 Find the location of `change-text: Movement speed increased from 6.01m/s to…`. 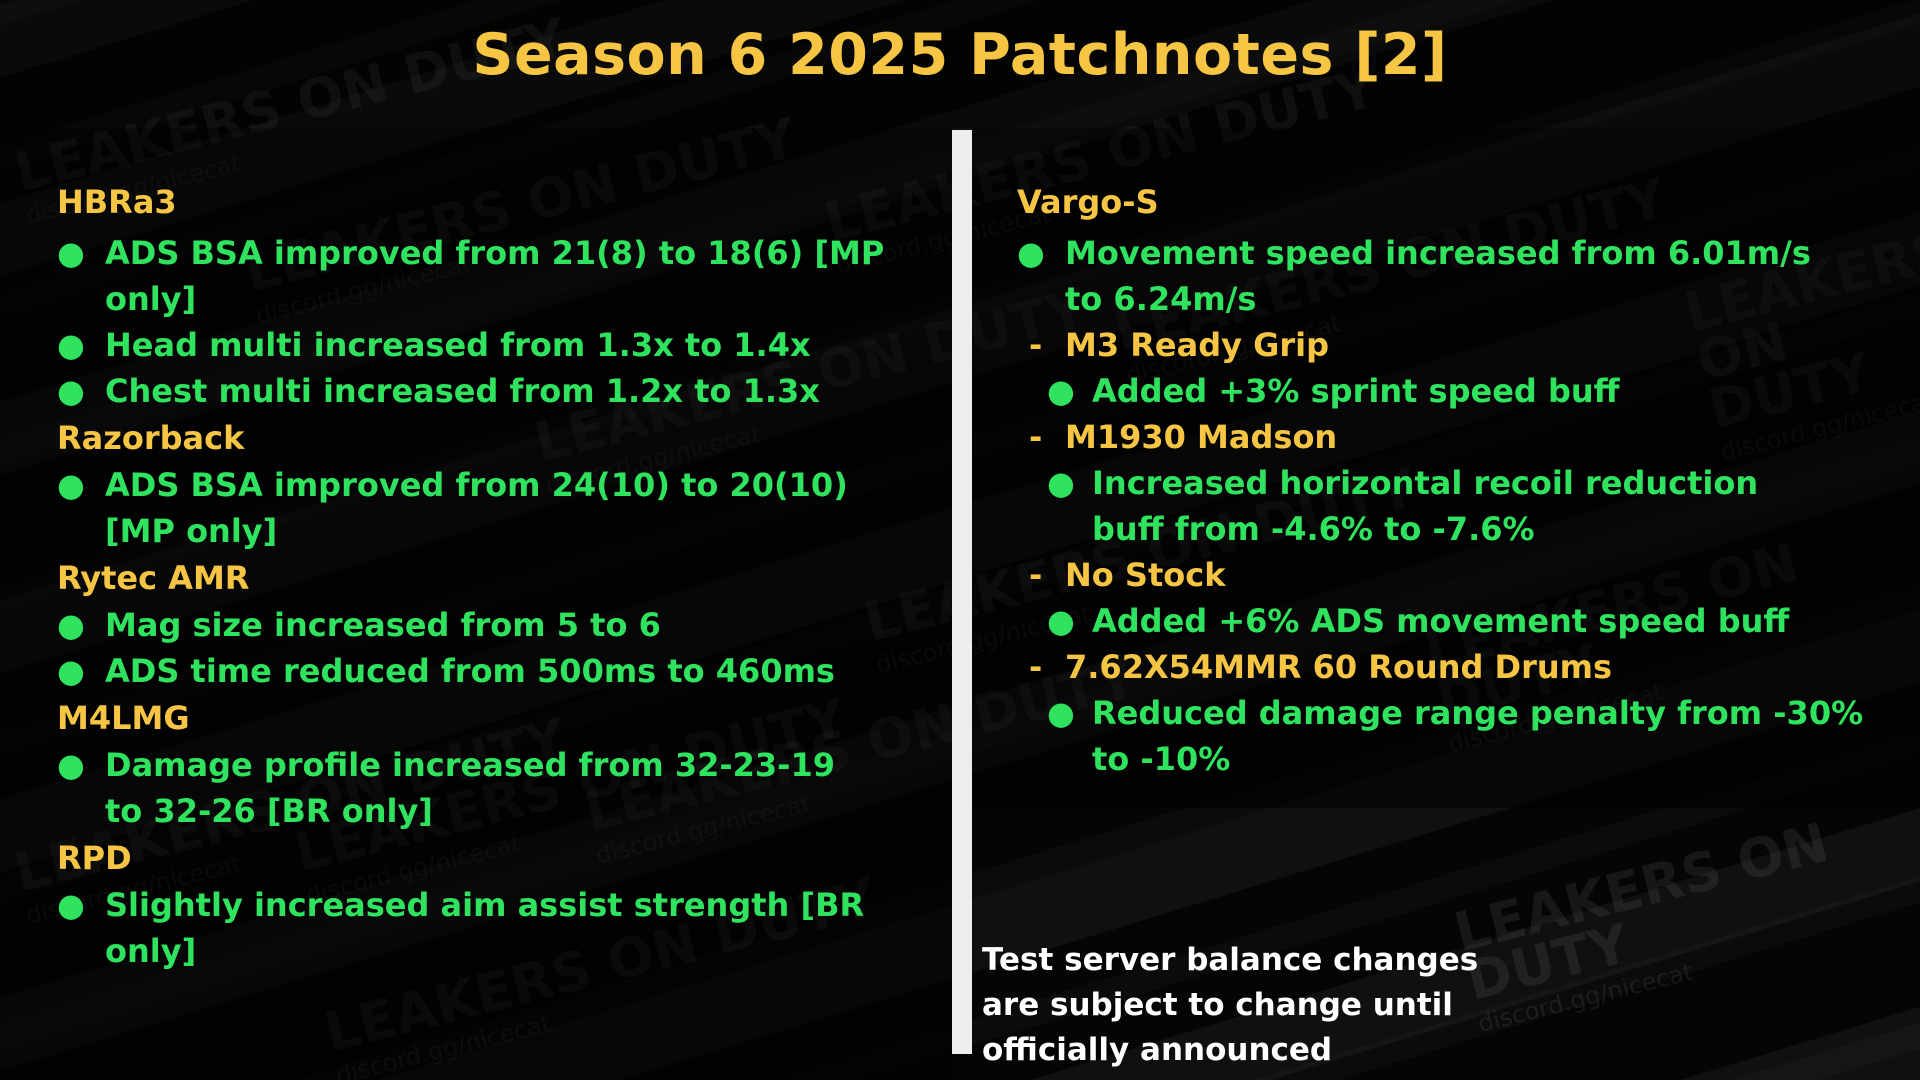

change-text: Movement speed increased from 6.01m/s to… is located at coordinates (1438, 276).